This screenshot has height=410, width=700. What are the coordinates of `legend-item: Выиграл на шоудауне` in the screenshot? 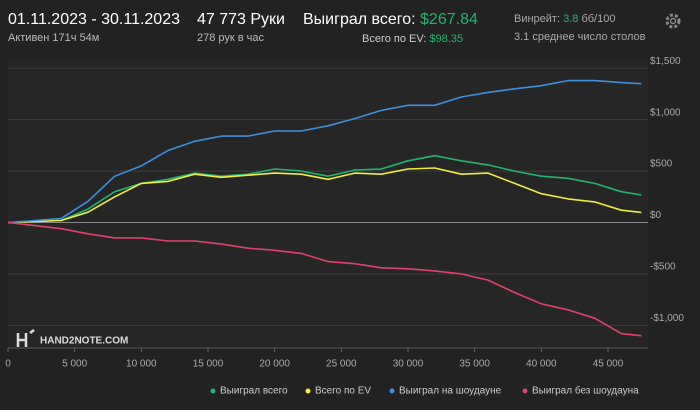 It's located at (445, 391).